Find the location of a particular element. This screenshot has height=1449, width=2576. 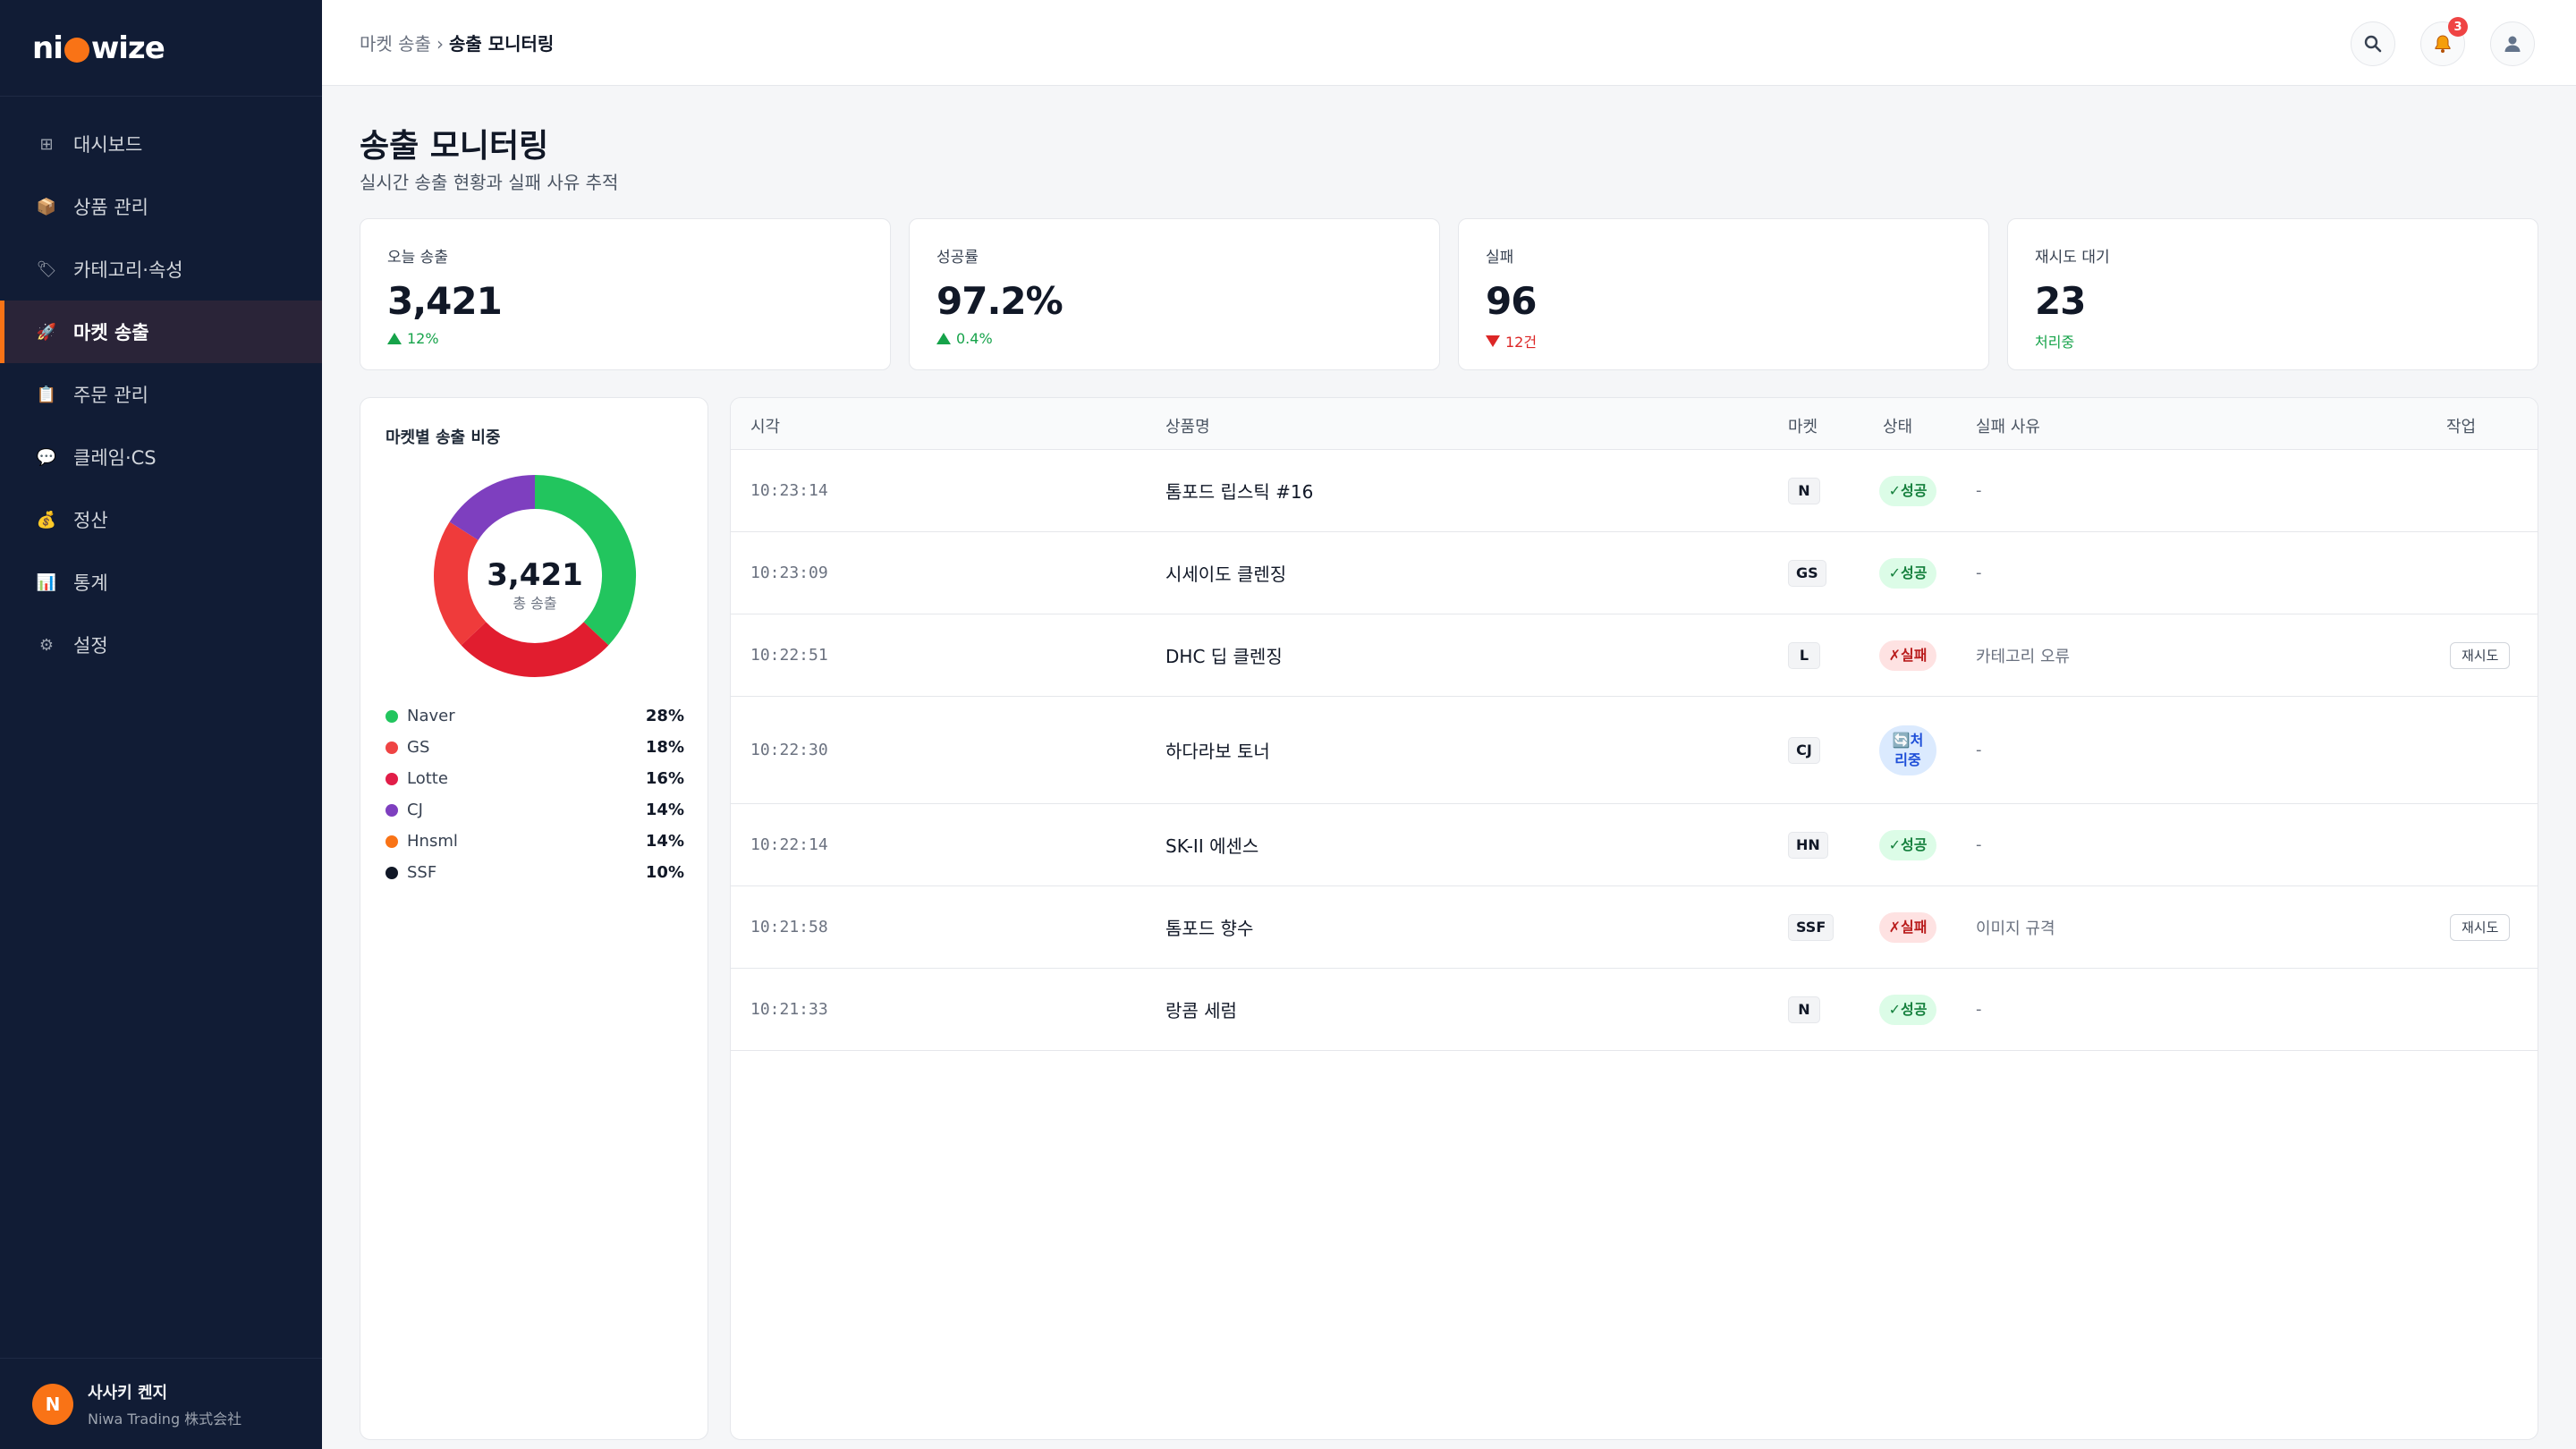

box-icon: 📦 is located at coordinates (46, 206).